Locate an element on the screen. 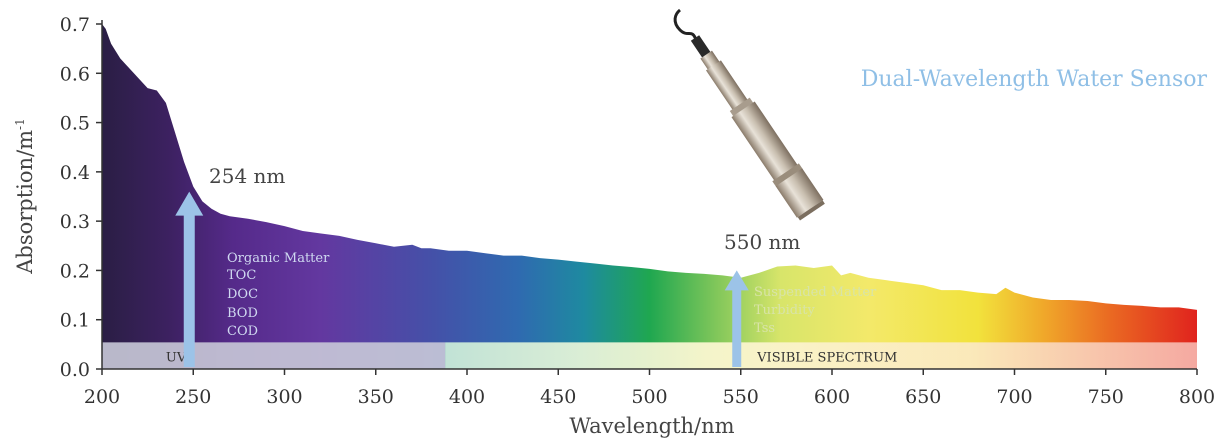 This screenshot has width=1223, height=441. arrow-550nm is located at coordinates (736, 318).